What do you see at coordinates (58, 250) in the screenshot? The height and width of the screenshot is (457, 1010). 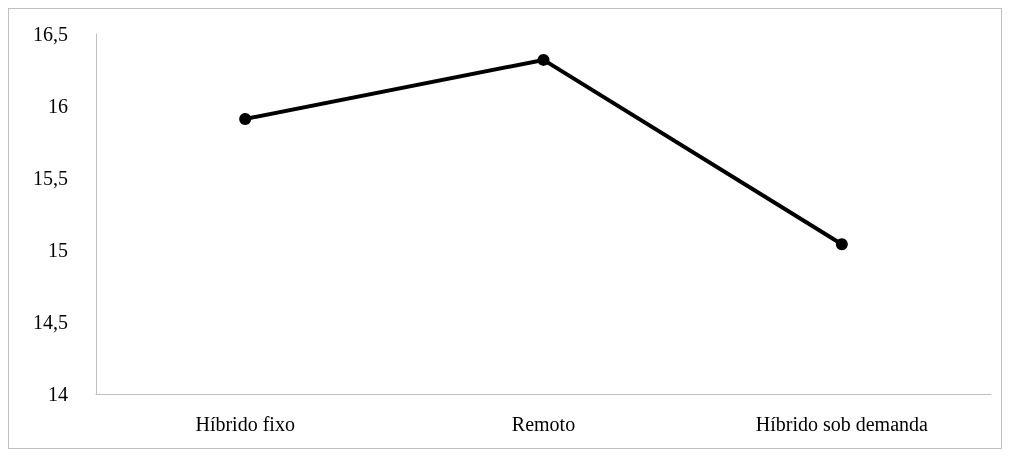 I see `y-tick-label: 15` at bounding box center [58, 250].